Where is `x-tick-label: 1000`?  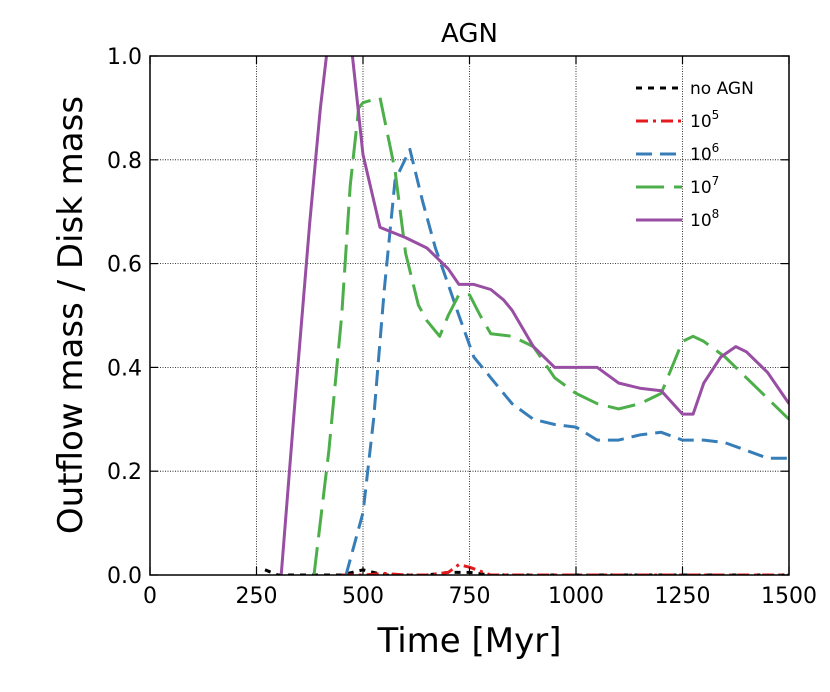 x-tick-label: 1000 is located at coordinates (576, 596).